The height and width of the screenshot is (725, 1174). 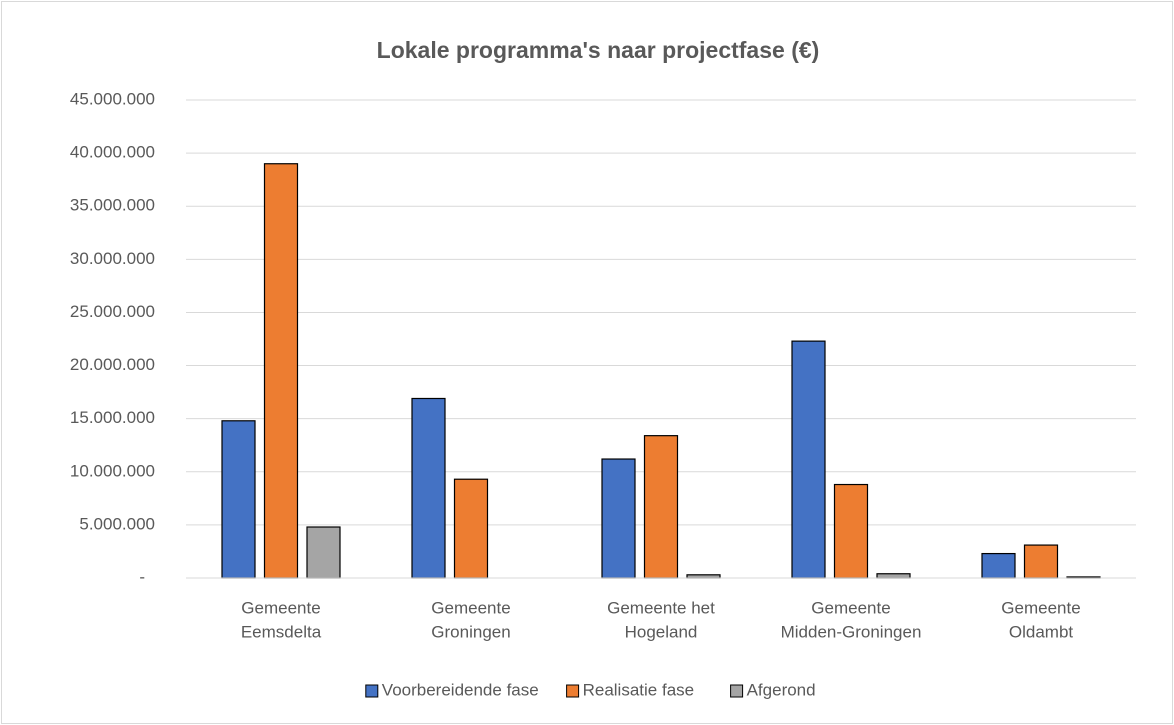 What do you see at coordinates (112, 364) in the screenshot?
I see `y-tick-label: 20.000.000` at bounding box center [112, 364].